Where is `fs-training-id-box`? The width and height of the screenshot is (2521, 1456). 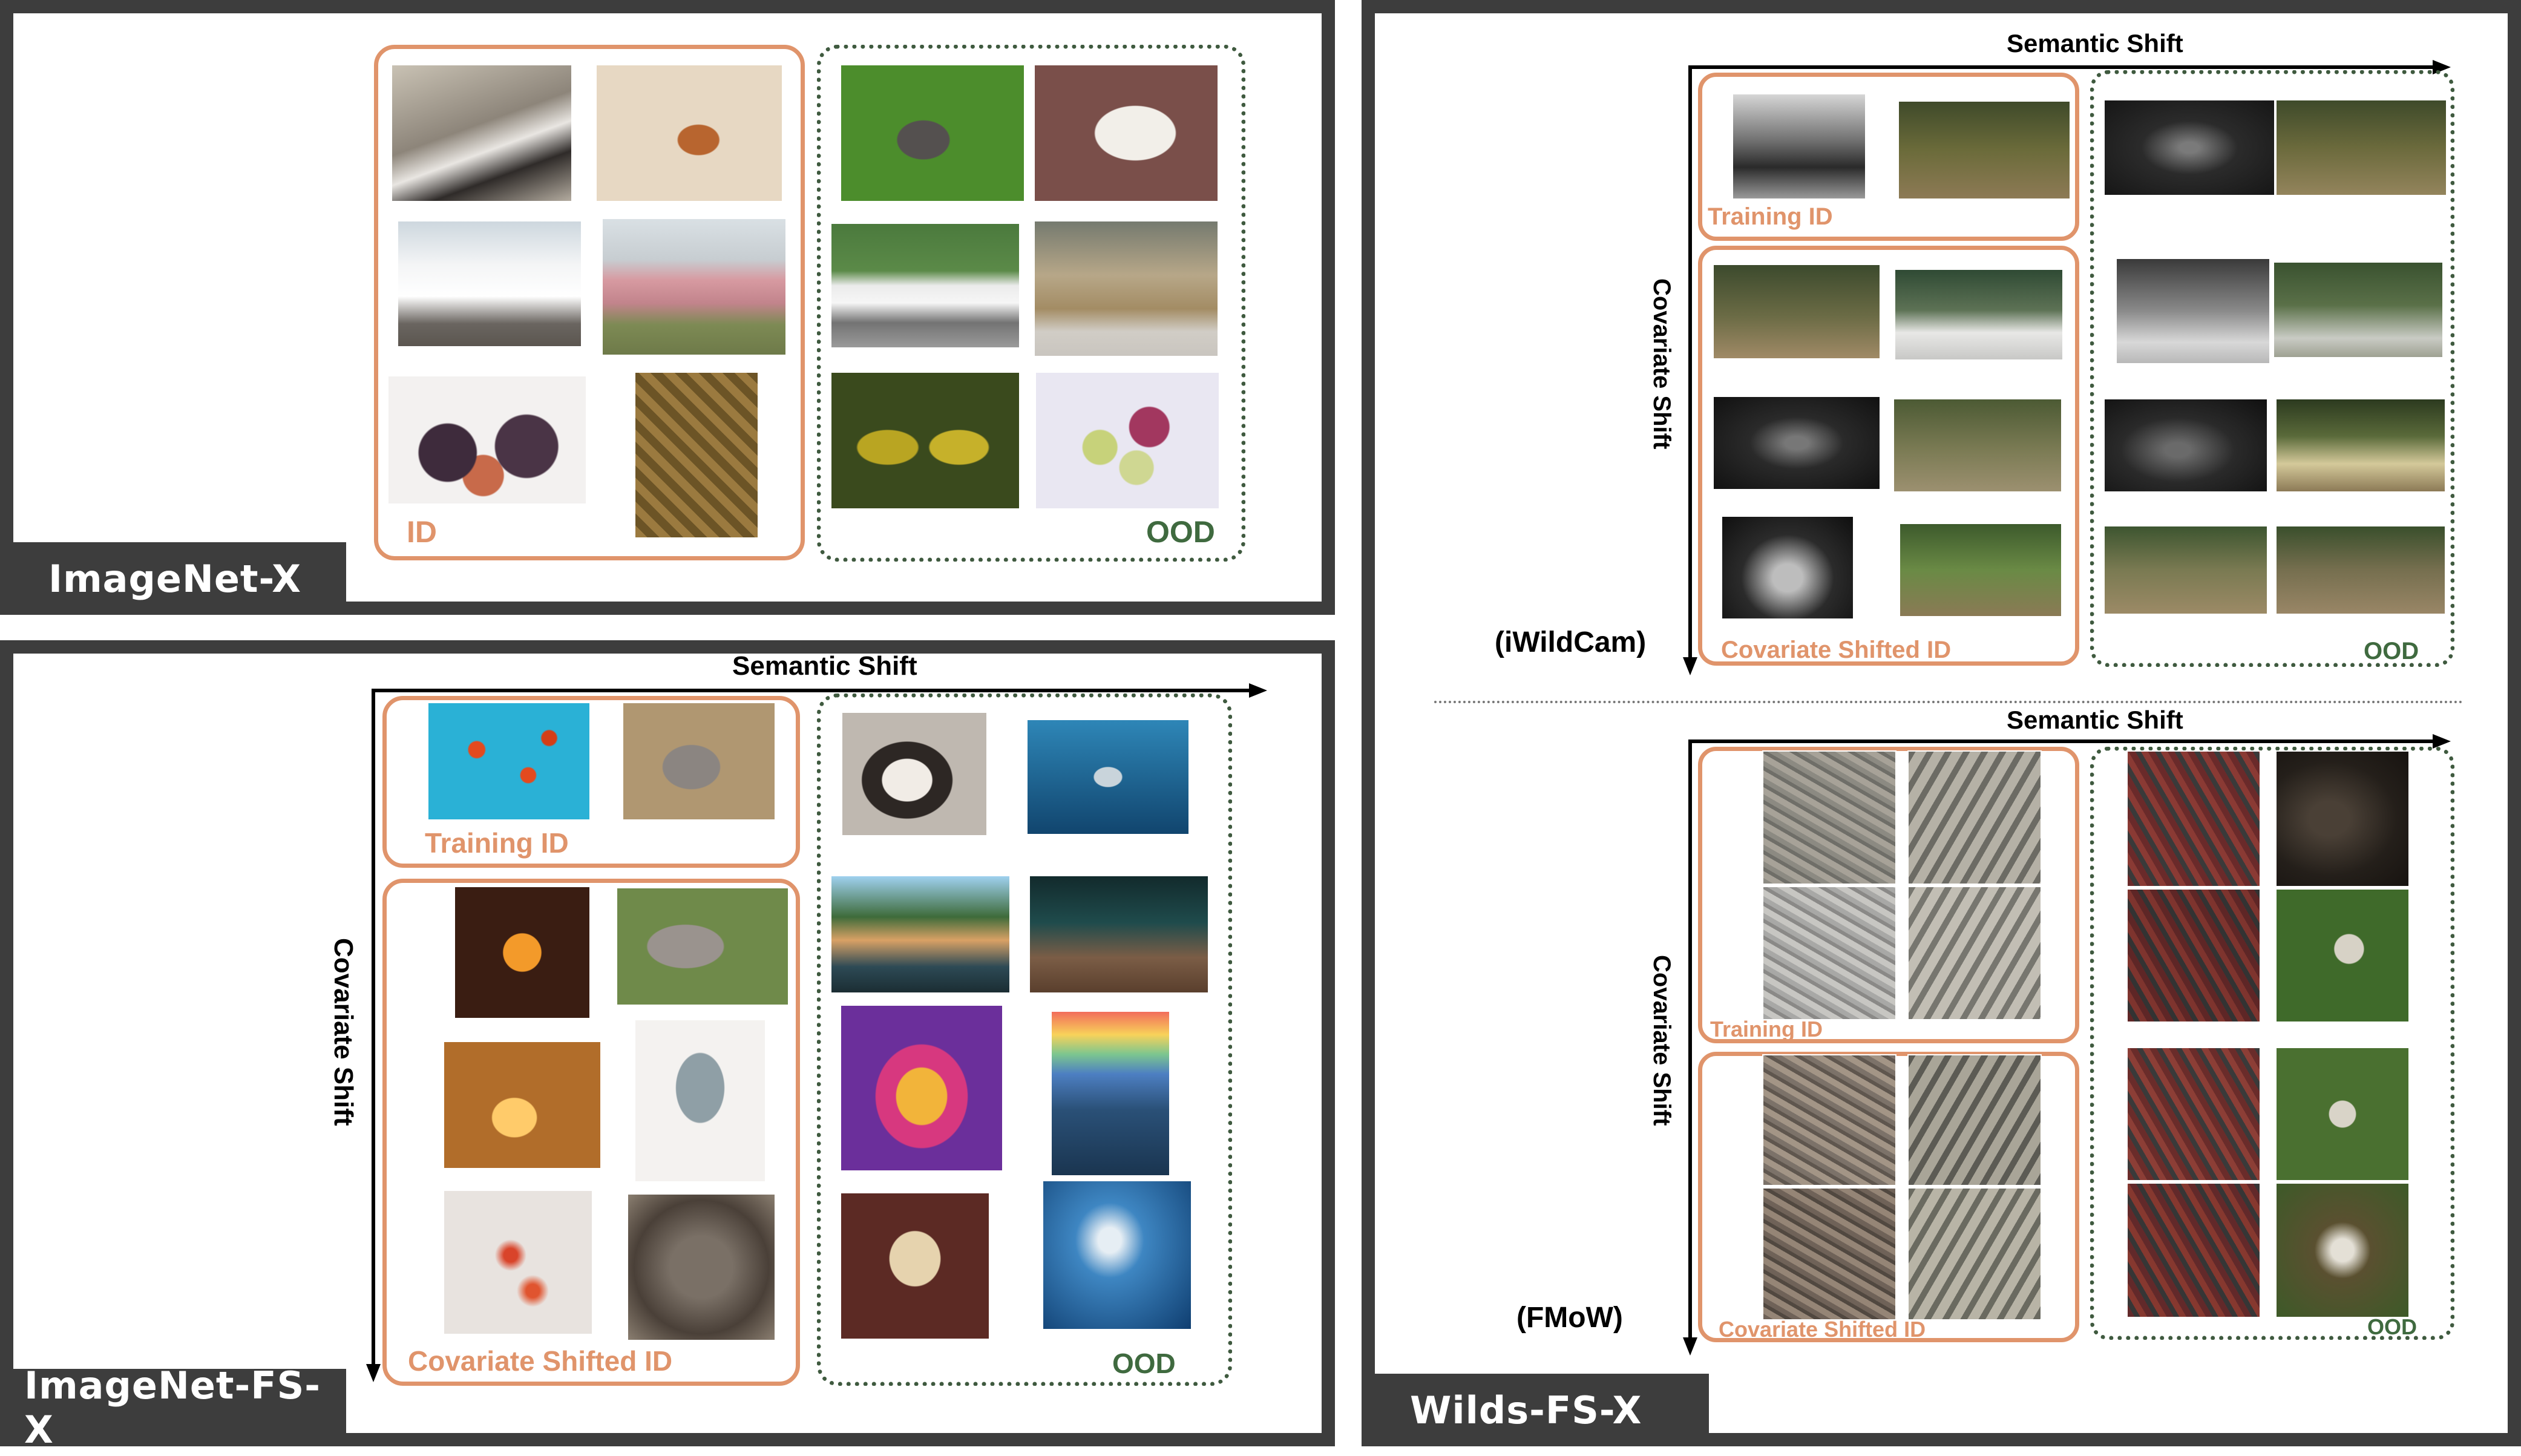 fs-training-id-box is located at coordinates (591, 782).